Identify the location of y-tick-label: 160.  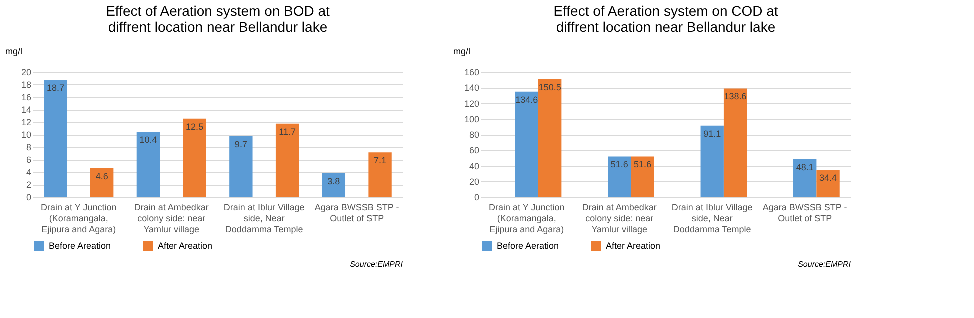
(472, 73).